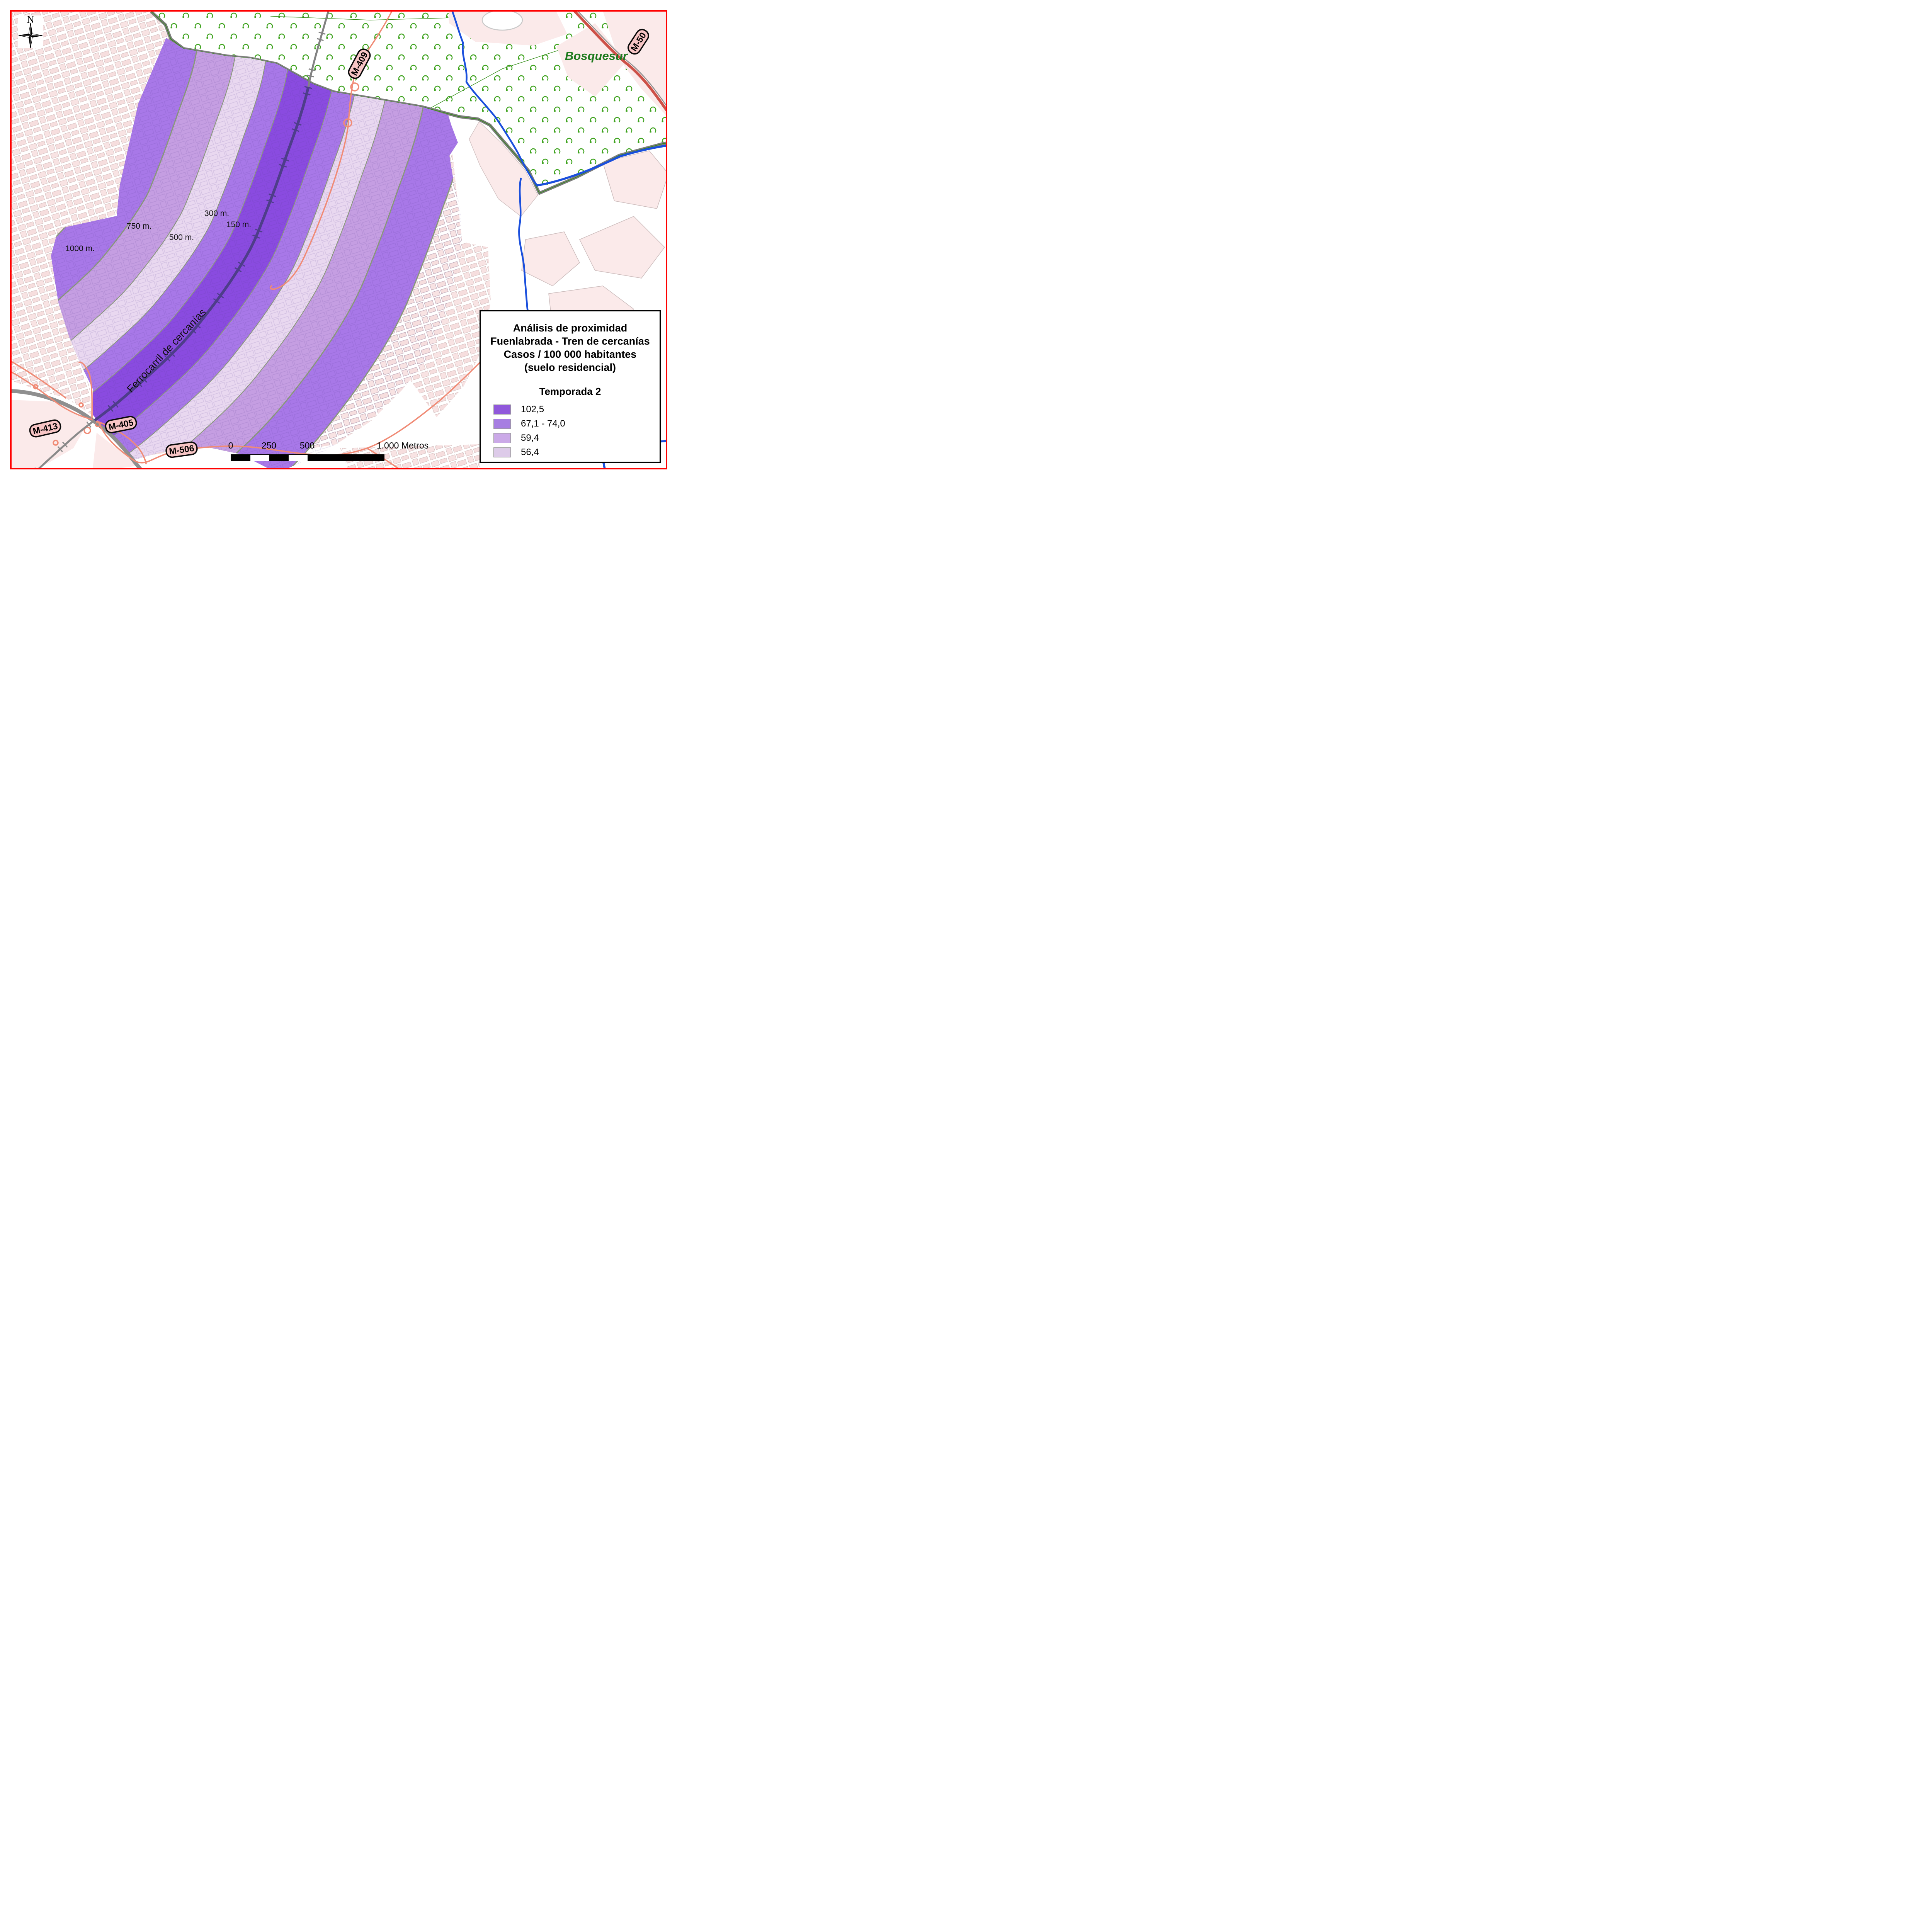 This screenshot has width=1932, height=1917. Describe the element at coordinates (139, 226) in the screenshot. I see `label-750m: 750 m.` at that location.